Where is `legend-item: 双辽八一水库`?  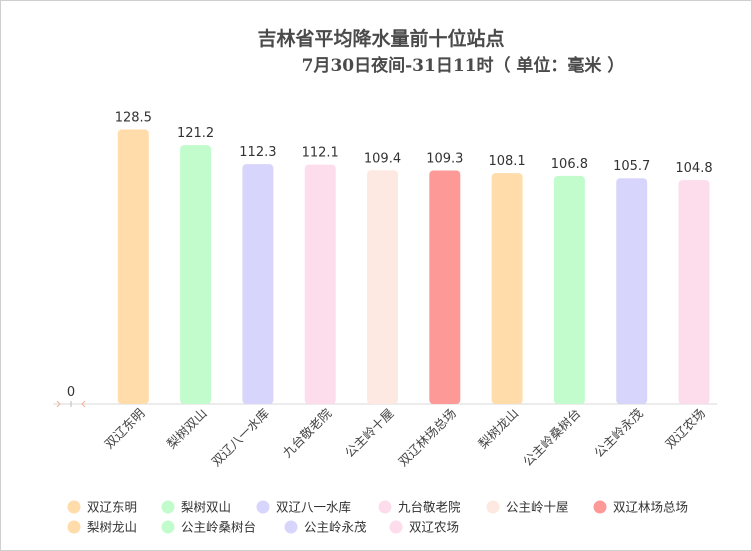
legend-item: 双辽八一水库 is located at coordinates (304, 507).